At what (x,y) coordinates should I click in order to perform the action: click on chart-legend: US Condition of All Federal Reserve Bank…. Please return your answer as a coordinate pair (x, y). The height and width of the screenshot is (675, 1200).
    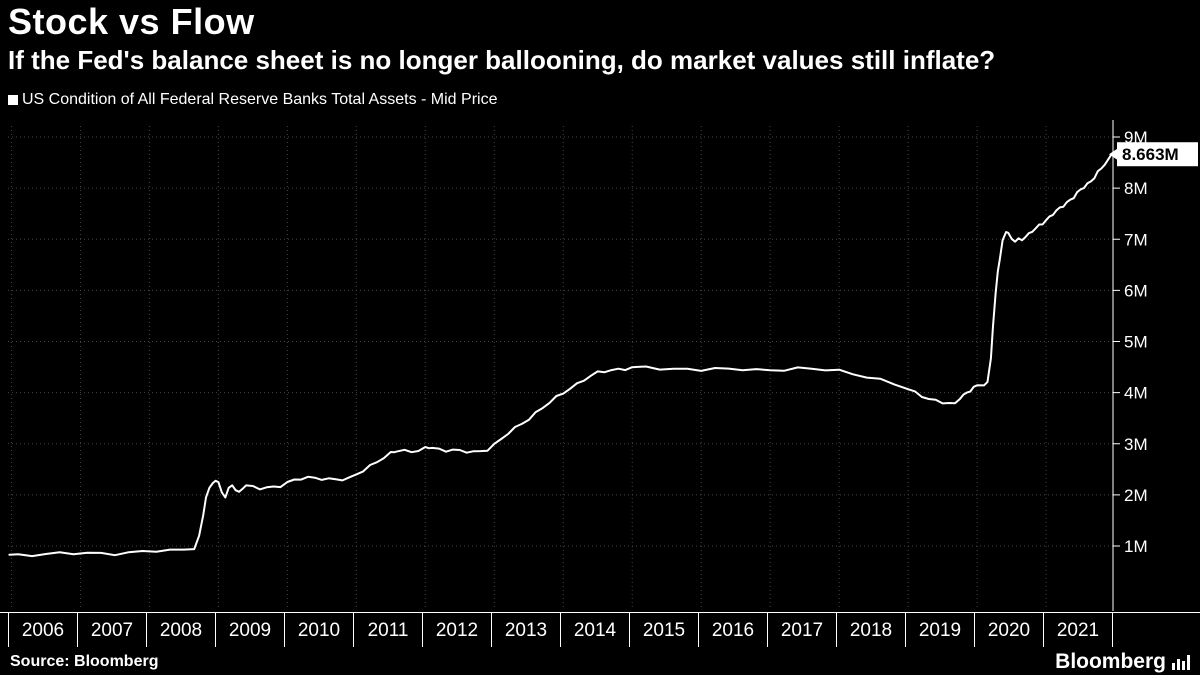
    Looking at the image, I should click on (252, 100).